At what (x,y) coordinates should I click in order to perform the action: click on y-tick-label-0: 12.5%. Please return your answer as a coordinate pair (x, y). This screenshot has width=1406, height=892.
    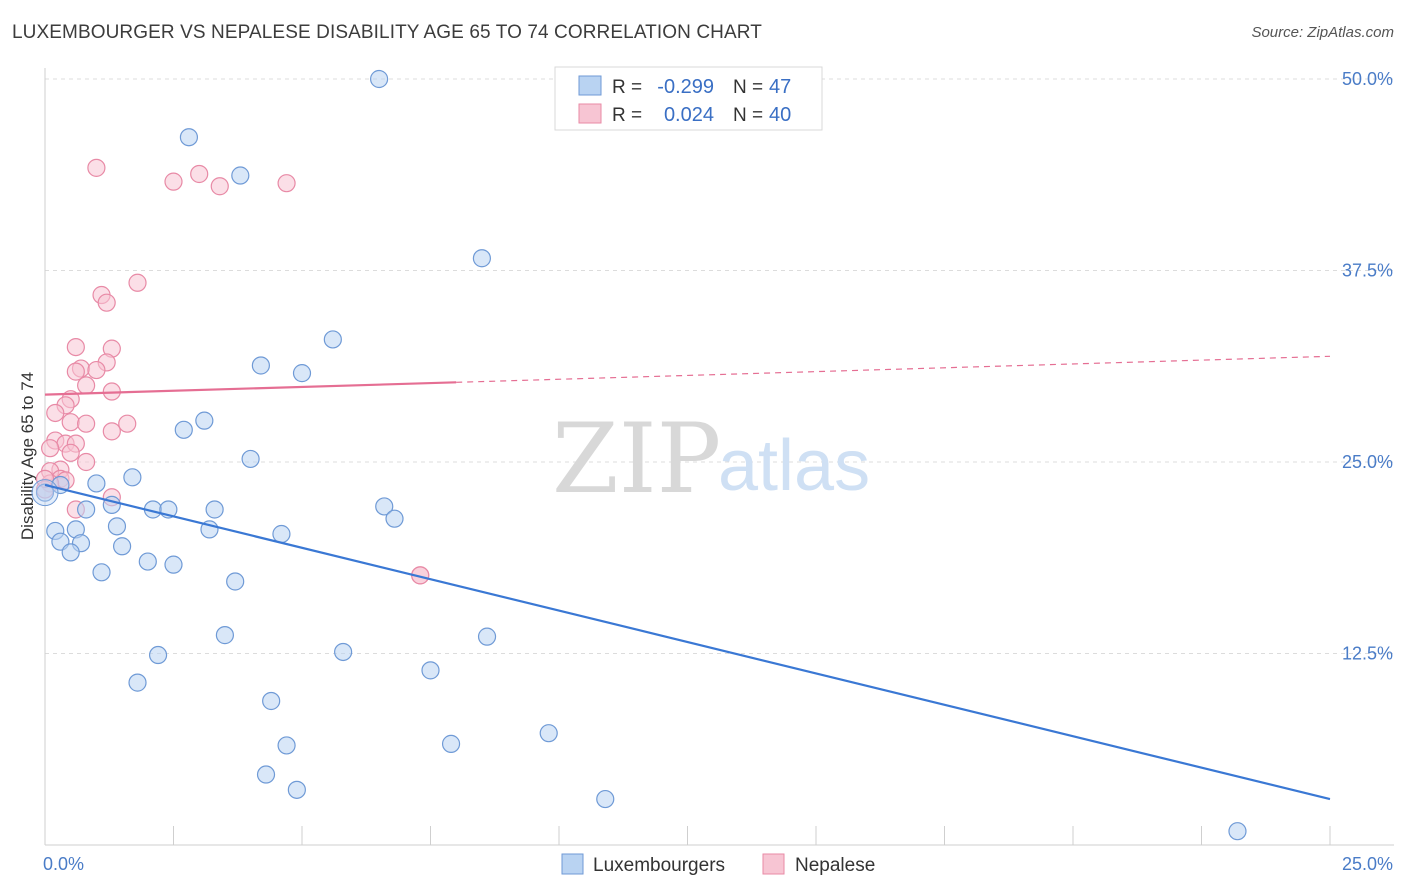
    Looking at the image, I should click on (1367, 654).